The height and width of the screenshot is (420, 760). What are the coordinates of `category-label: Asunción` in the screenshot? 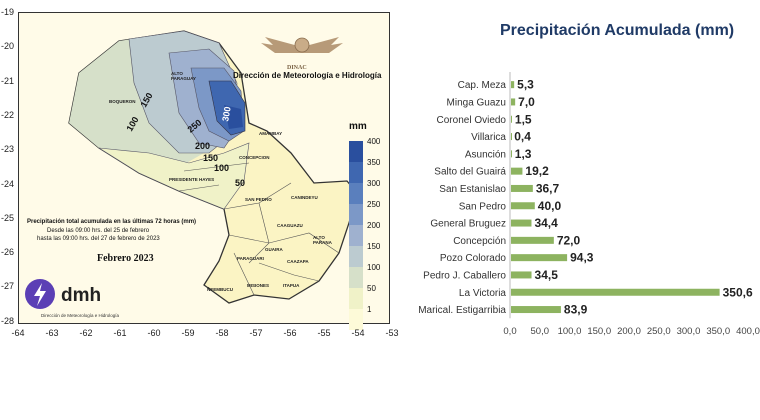 It's located at (485, 154).